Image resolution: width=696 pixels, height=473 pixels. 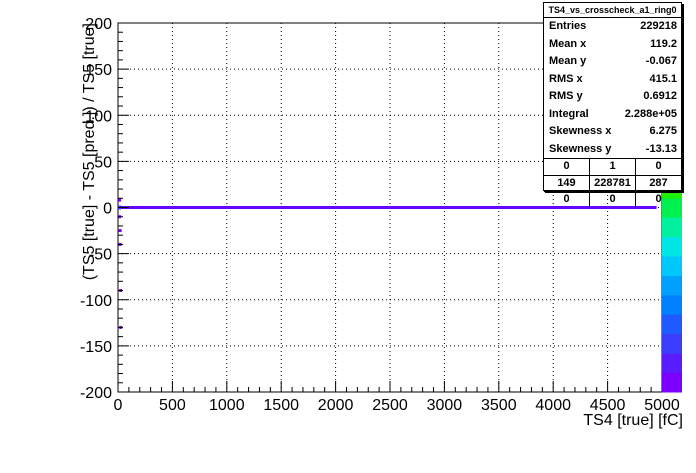 I want to click on stats-value: -13.13, so click(x=661, y=148).